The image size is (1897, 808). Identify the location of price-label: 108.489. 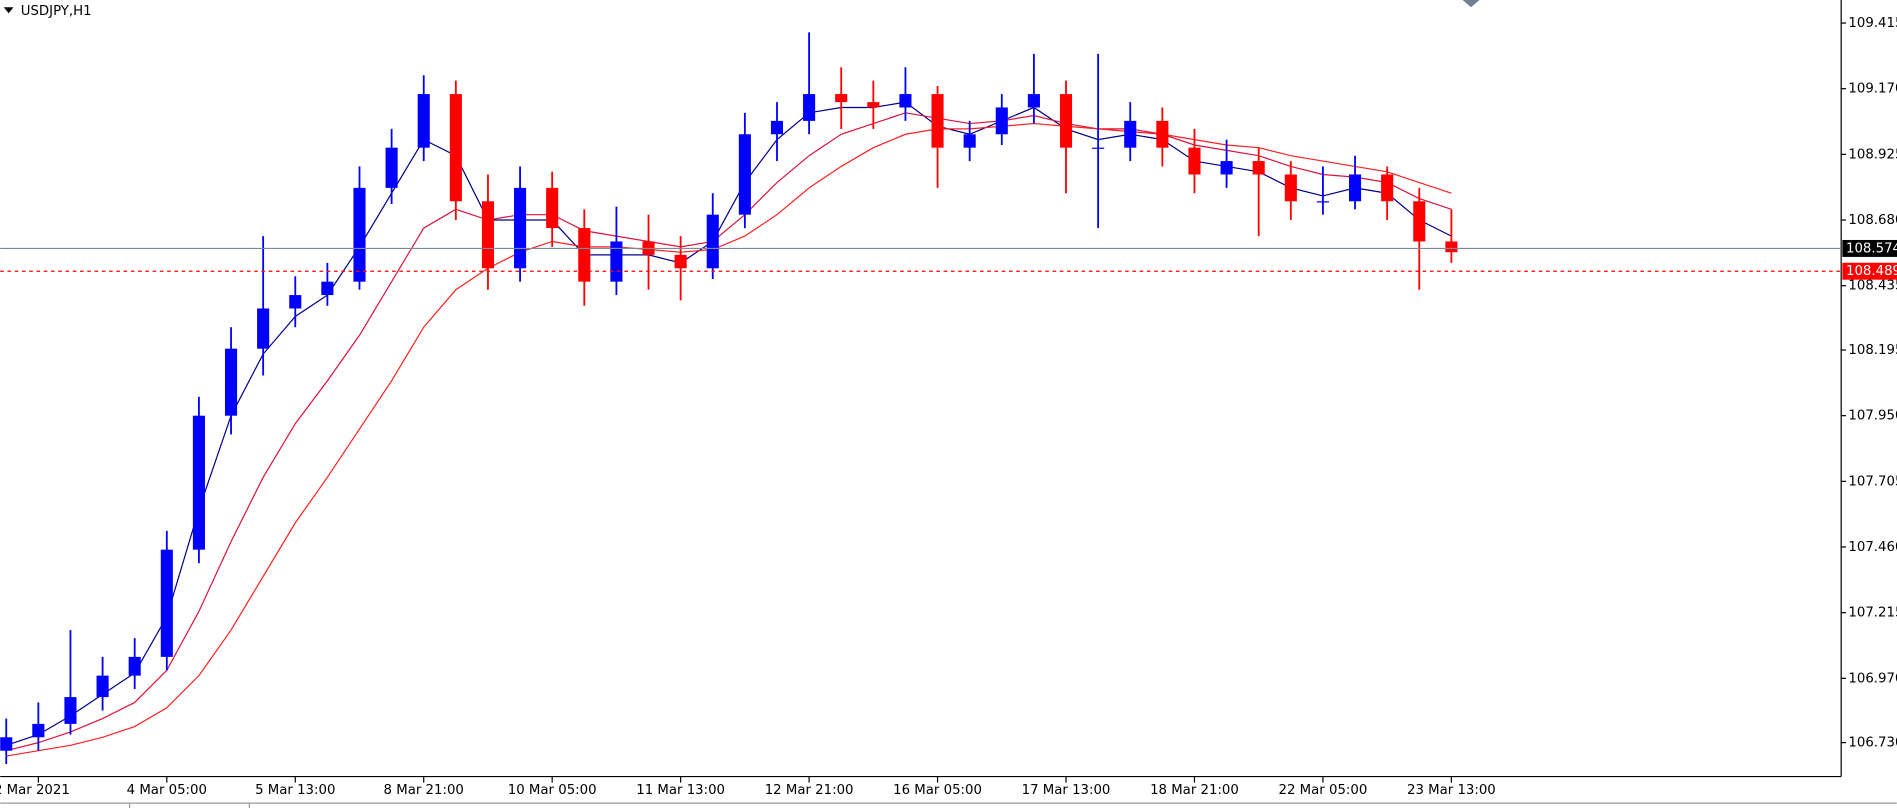
(1871, 271).